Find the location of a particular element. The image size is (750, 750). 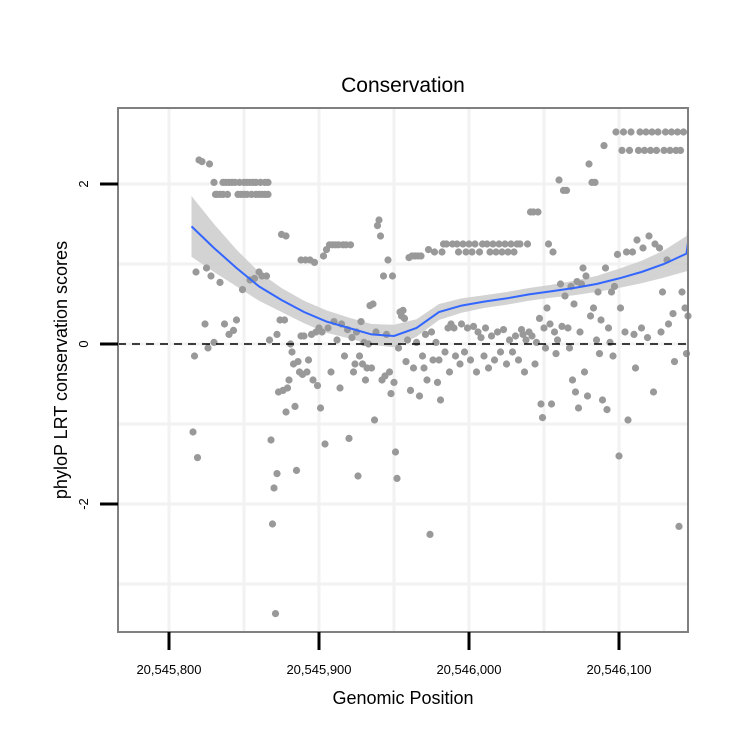

y-tick-label: -2 is located at coordinates (83, 504).